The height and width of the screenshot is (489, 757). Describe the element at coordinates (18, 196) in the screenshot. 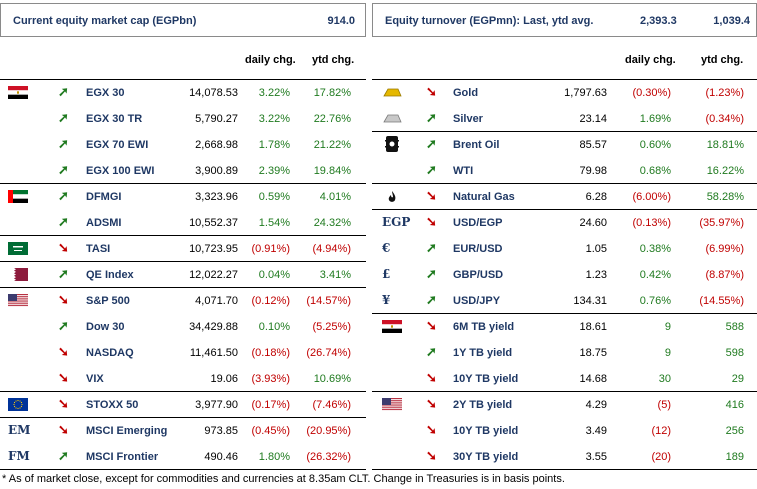

I see `uae-flag-icon` at that location.